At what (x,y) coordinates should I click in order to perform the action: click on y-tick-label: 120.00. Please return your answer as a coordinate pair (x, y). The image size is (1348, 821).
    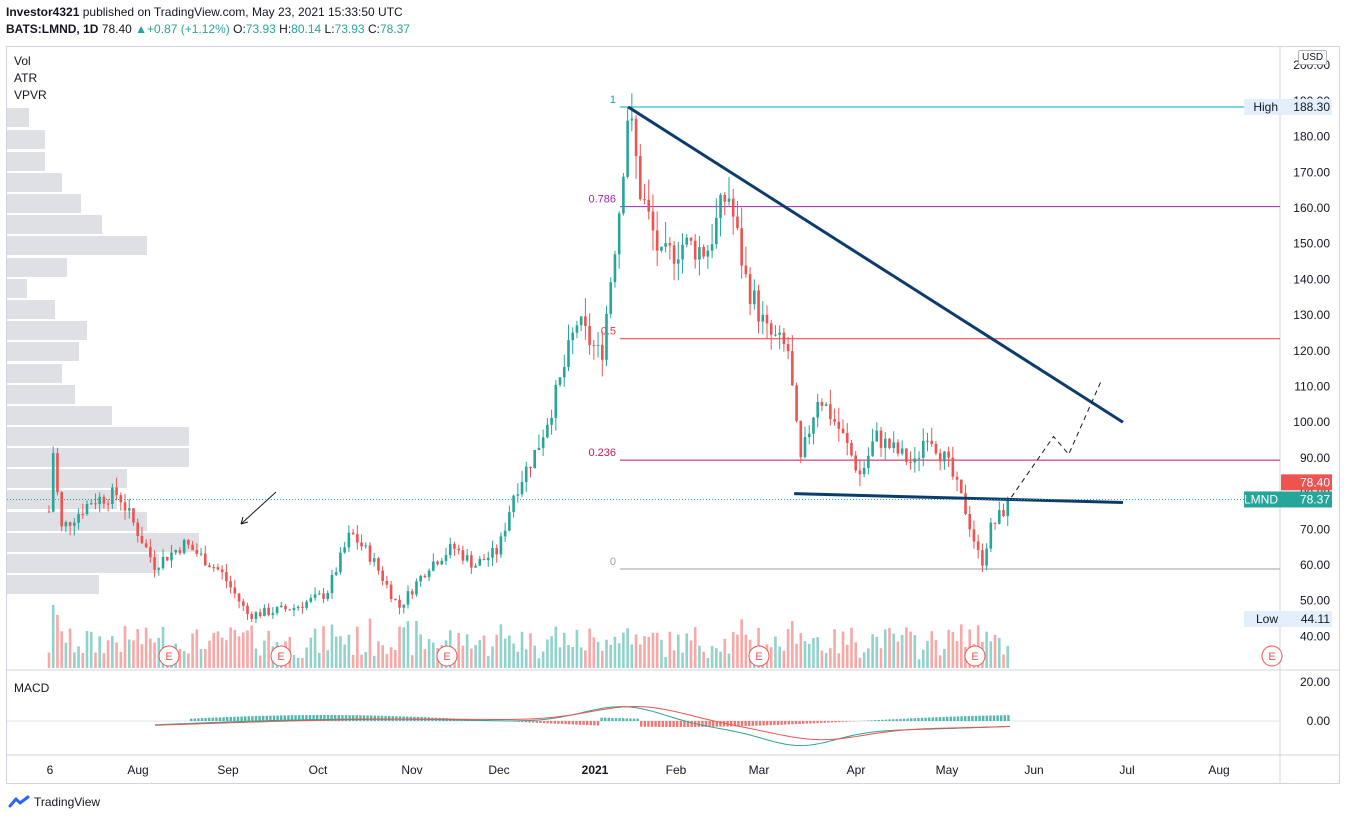
    Looking at the image, I should click on (1311, 351).